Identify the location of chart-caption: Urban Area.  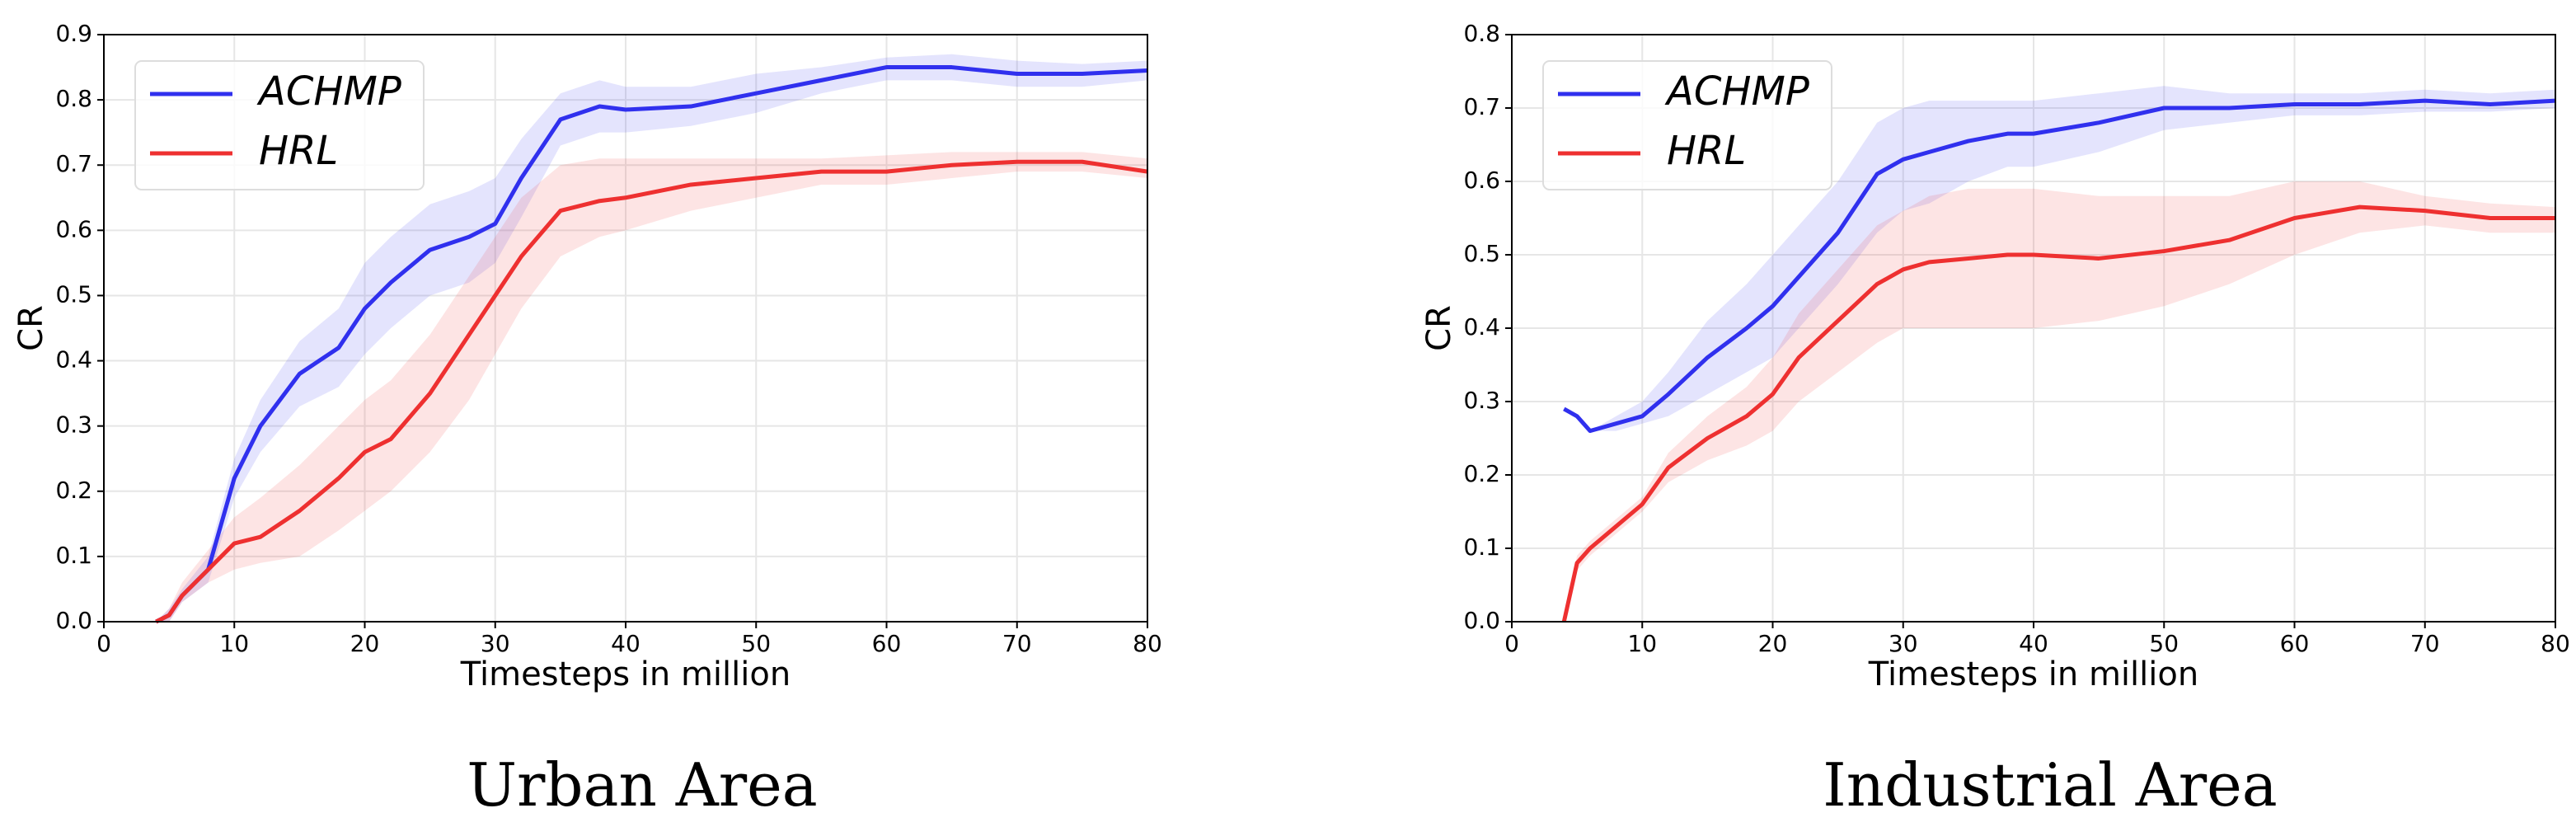
(642, 785).